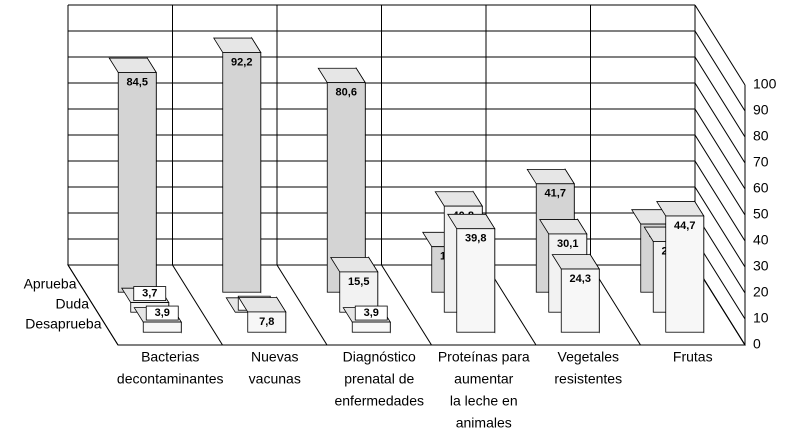 This screenshot has height=441, width=791. What do you see at coordinates (137, 82) in the screenshot?
I see `value-label: 84,5` at bounding box center [137, 82].